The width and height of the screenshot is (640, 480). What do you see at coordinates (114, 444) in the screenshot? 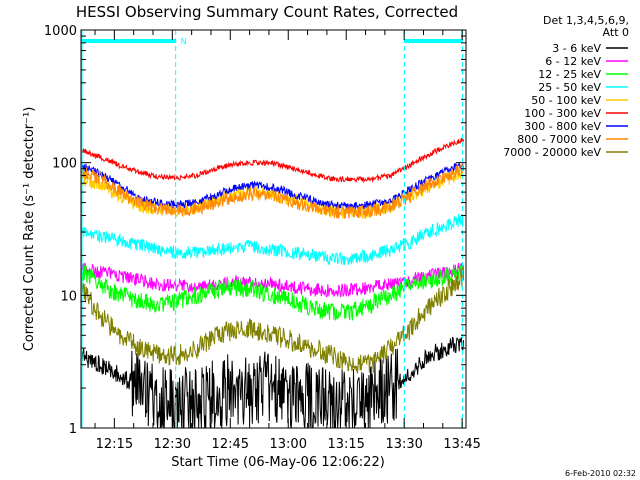
I see `x-tick-label: 12:15` at bounding box center [114, 444].